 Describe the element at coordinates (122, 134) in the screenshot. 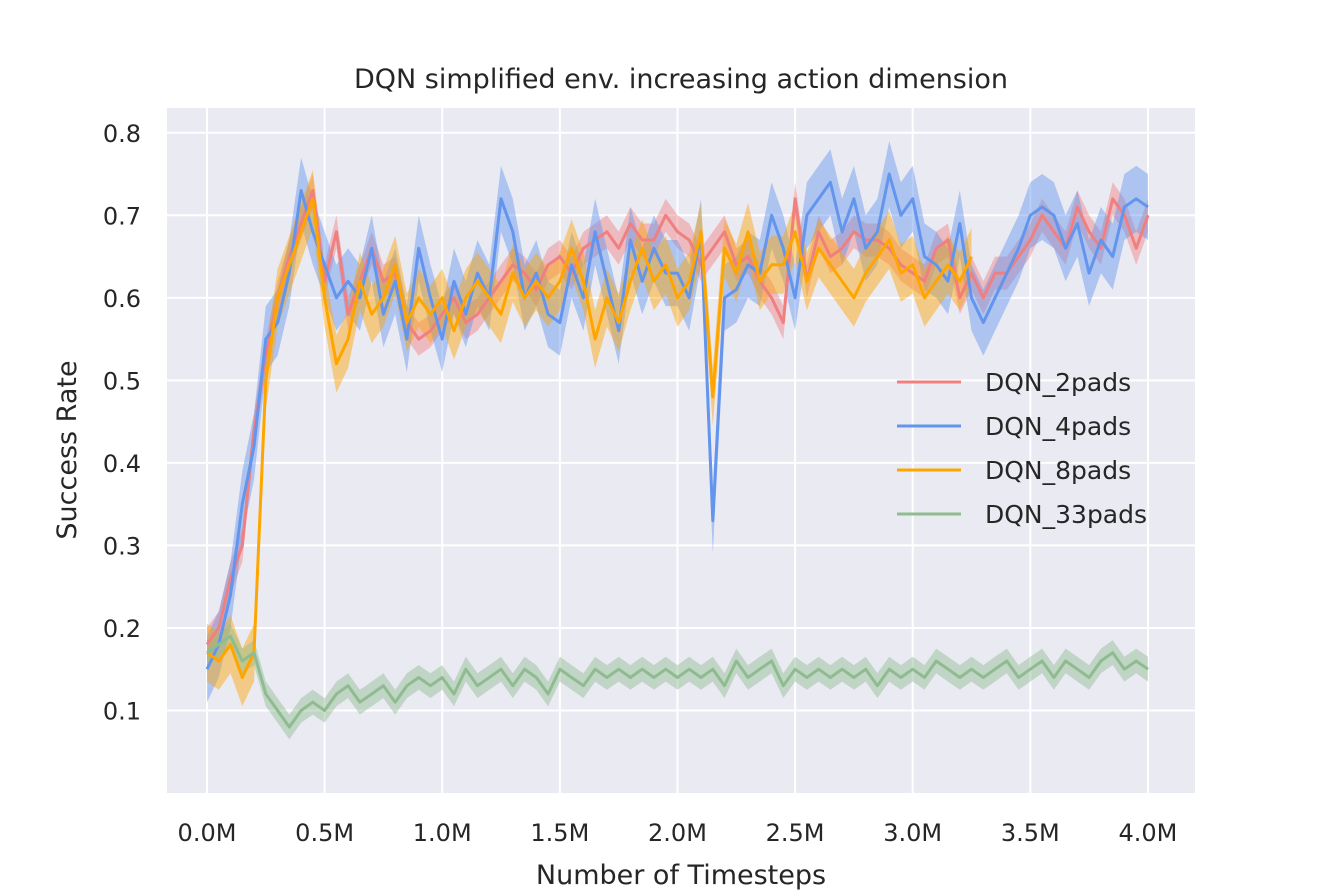

I see `y-tick-label: 0.8` at that location.